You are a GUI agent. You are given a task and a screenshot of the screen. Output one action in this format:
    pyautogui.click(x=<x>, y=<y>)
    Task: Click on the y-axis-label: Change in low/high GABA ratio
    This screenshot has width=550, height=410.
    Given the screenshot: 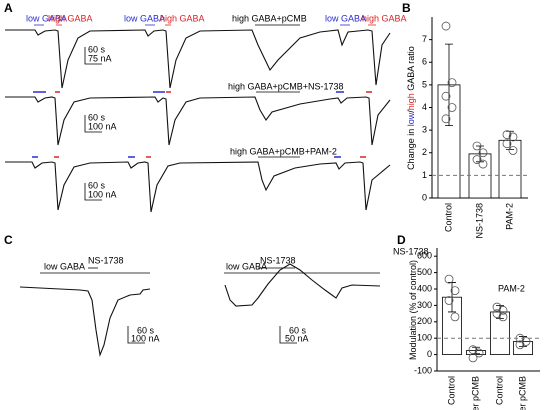 What is the action you would take?
    pyautogui.click(x=411, y=108)
    